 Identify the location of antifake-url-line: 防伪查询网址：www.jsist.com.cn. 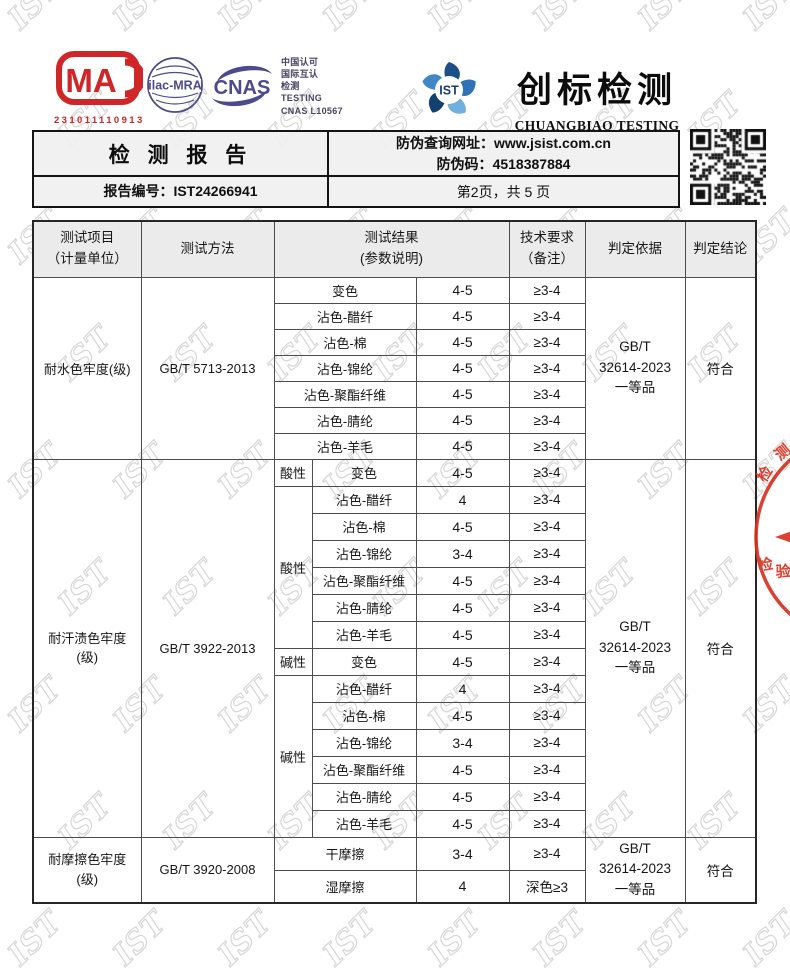
(503, 143).